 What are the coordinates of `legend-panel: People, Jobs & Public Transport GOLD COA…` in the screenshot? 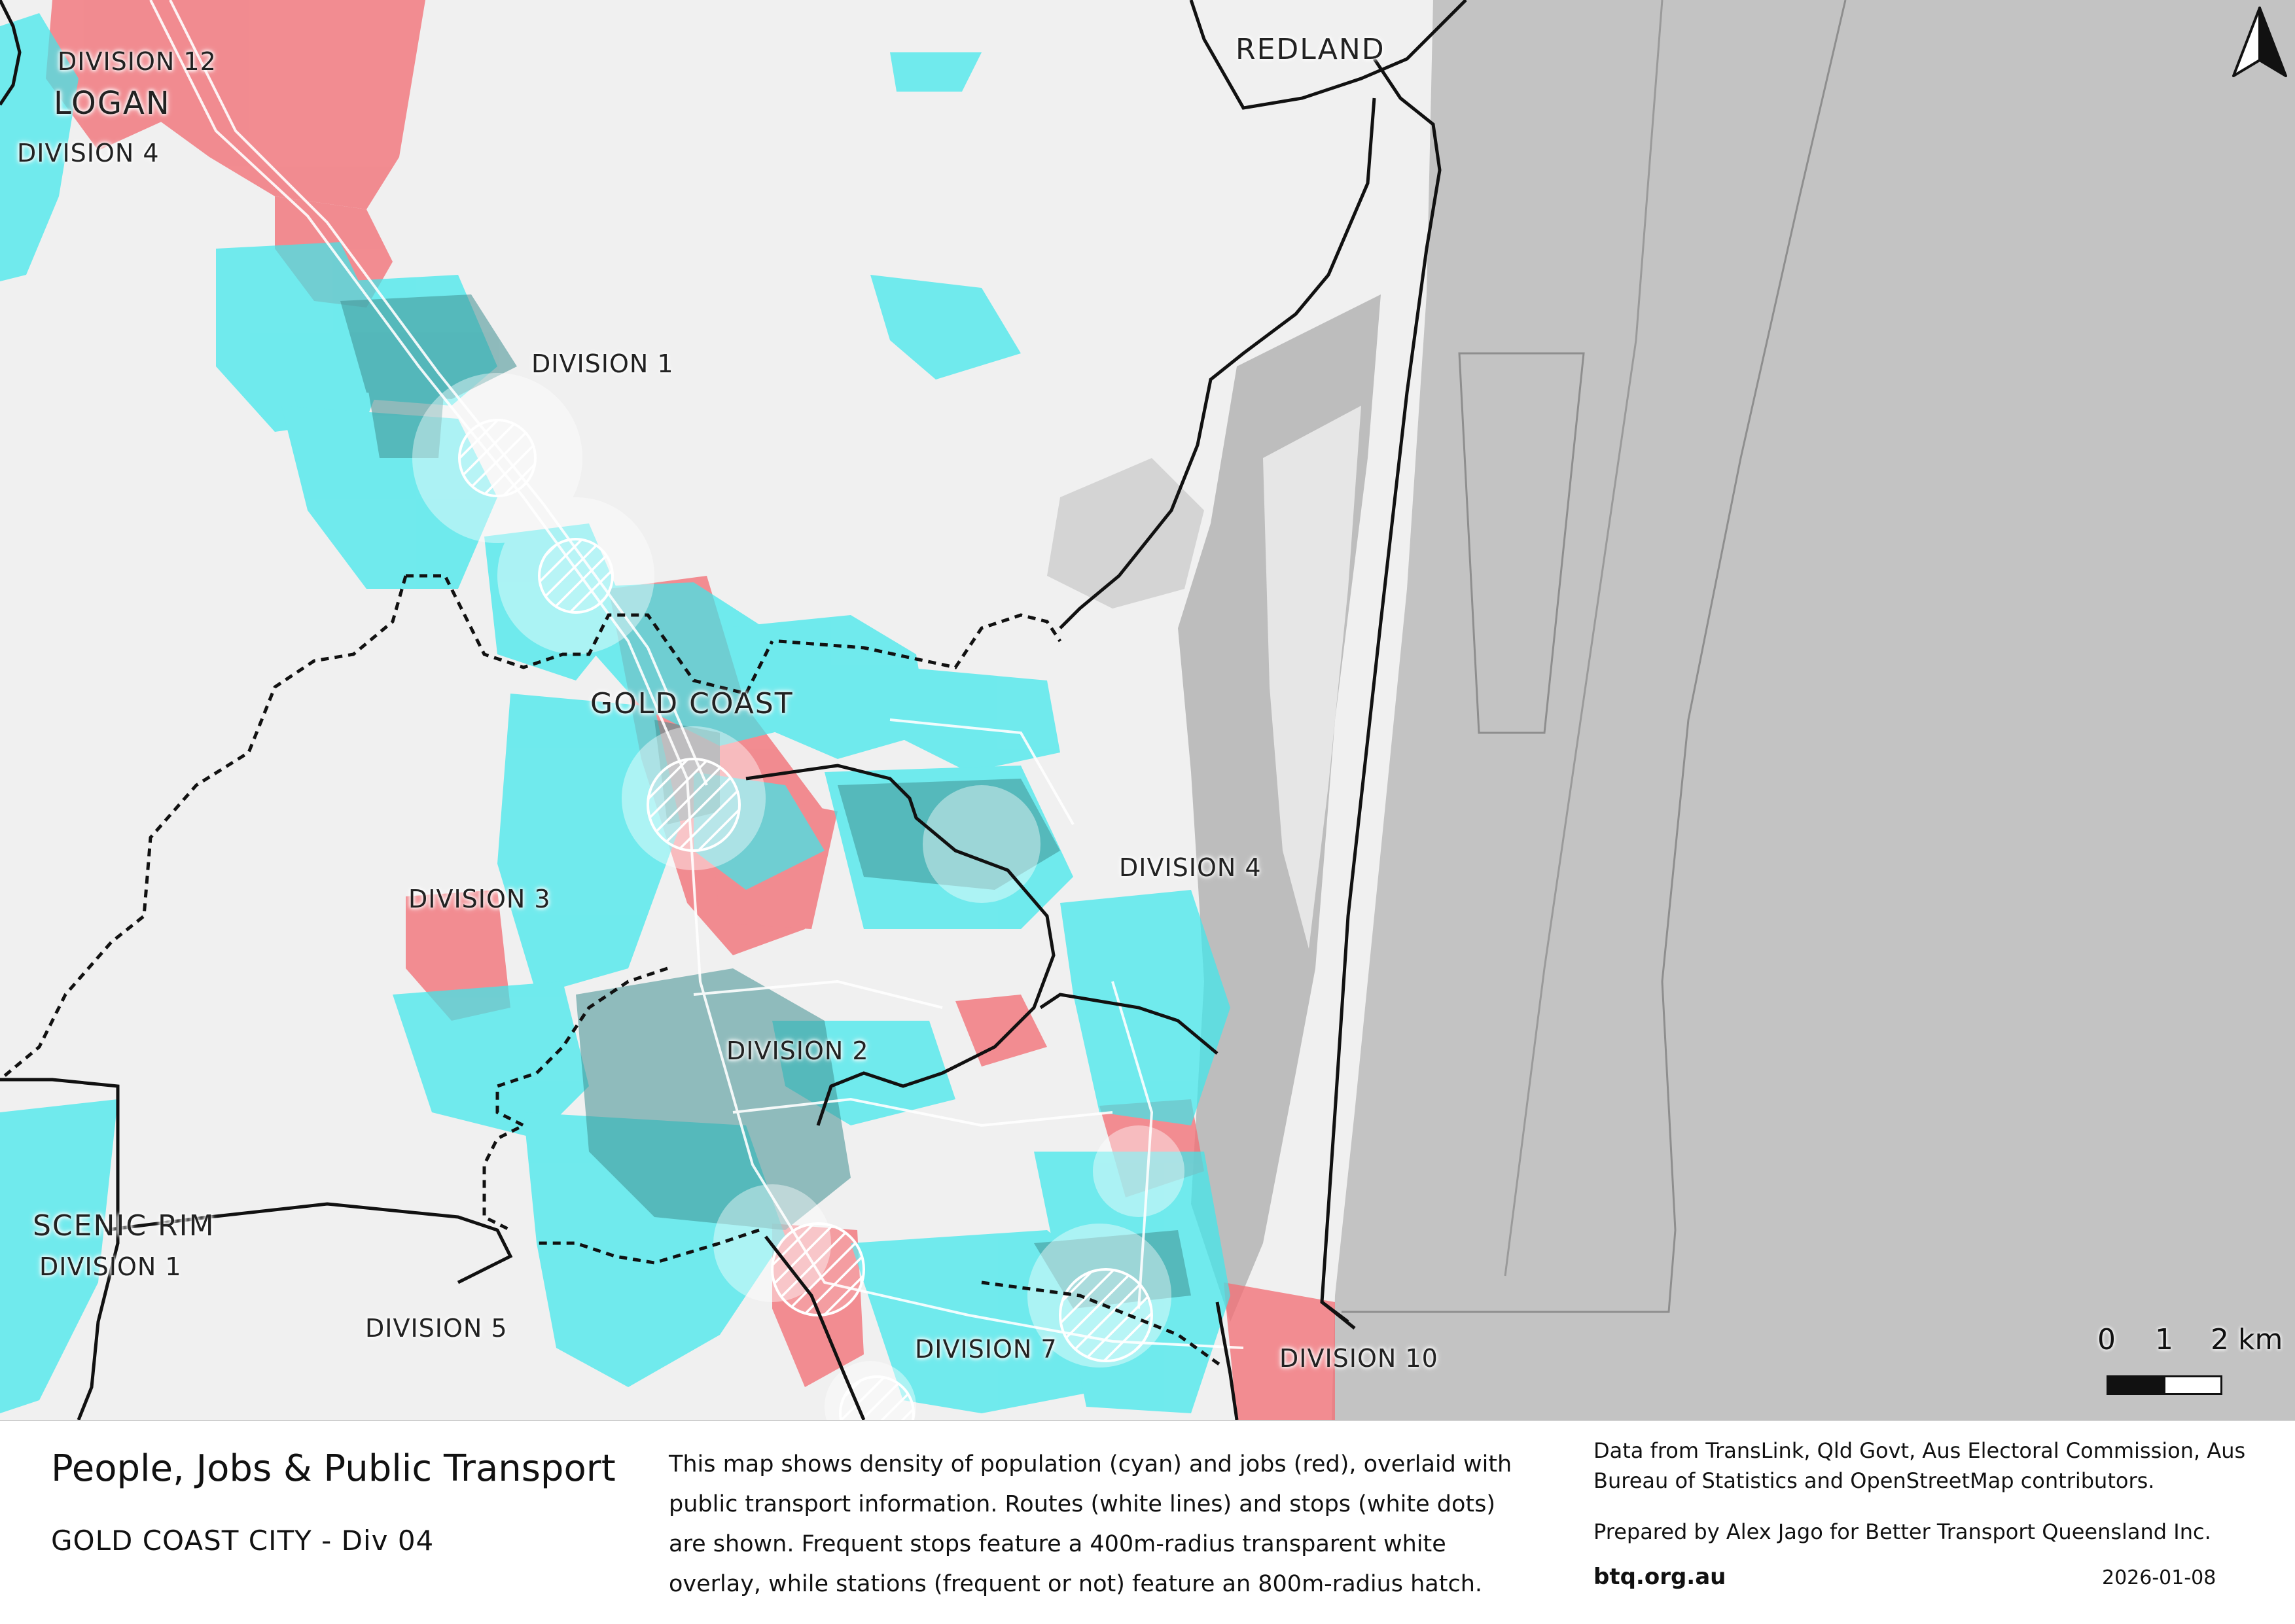 It's located at (1147, 1522).